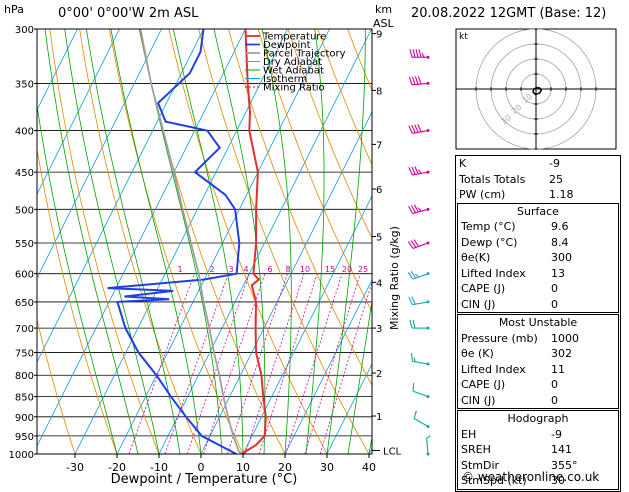 This screenshot has height=492, width=629. What do you see at coordinates (230, 269) in the screenshot?
I see `mixing-ratio-label: 3` at bounding box center [230, 269].